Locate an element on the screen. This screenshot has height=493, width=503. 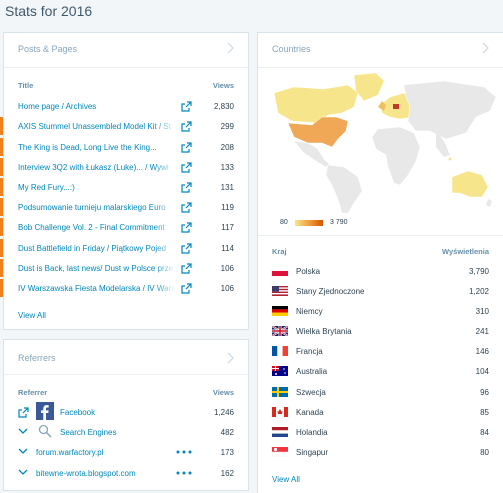
page-title: Stats for 2016 is located at coordinates (49, 11).